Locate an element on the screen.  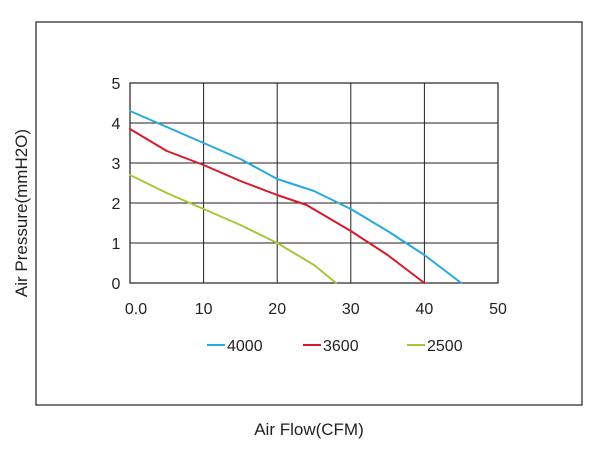
legend: 4000 3600 2500 is located at coordinates (335, 346).